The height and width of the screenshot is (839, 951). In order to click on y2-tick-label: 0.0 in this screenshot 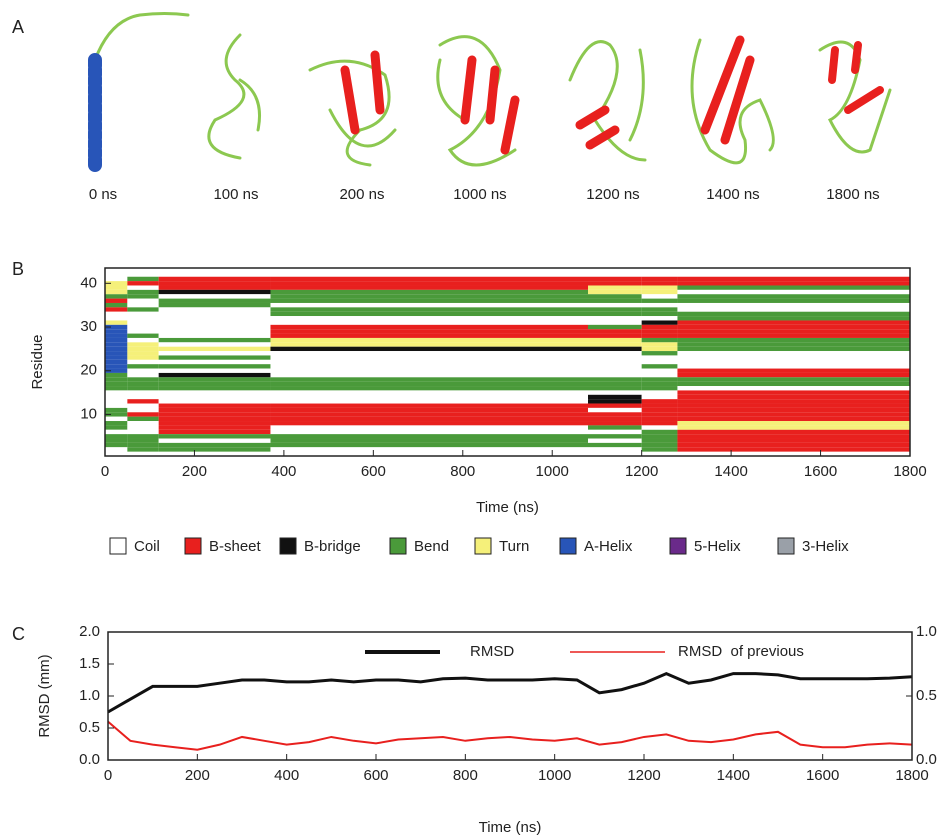, I will do `click(926, 759)`.